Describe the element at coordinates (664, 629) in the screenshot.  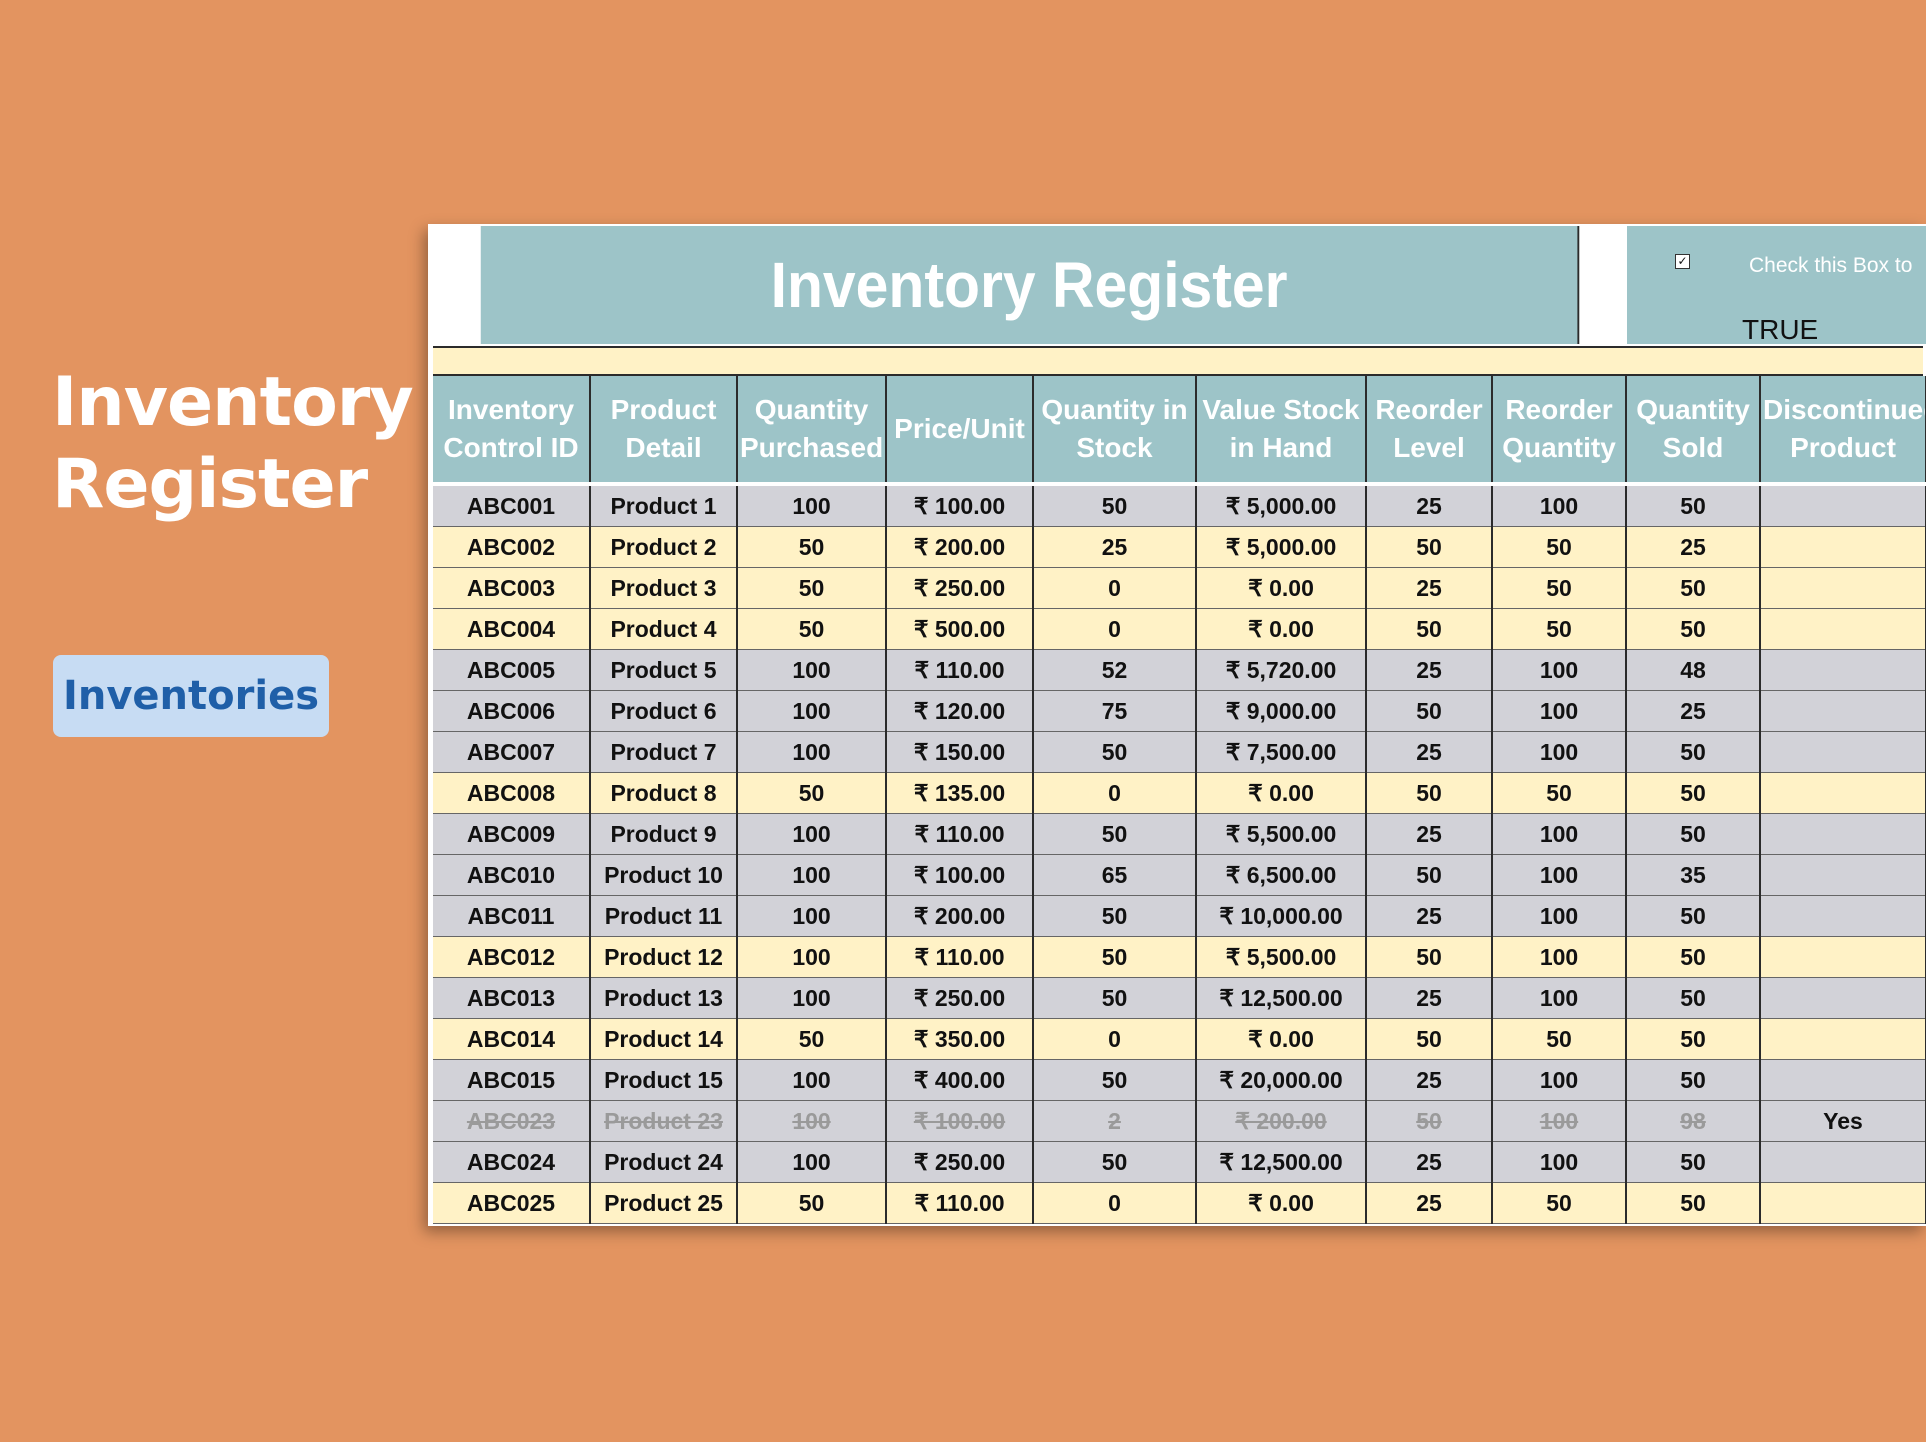
I see `cell-product: Product 4` at that location.